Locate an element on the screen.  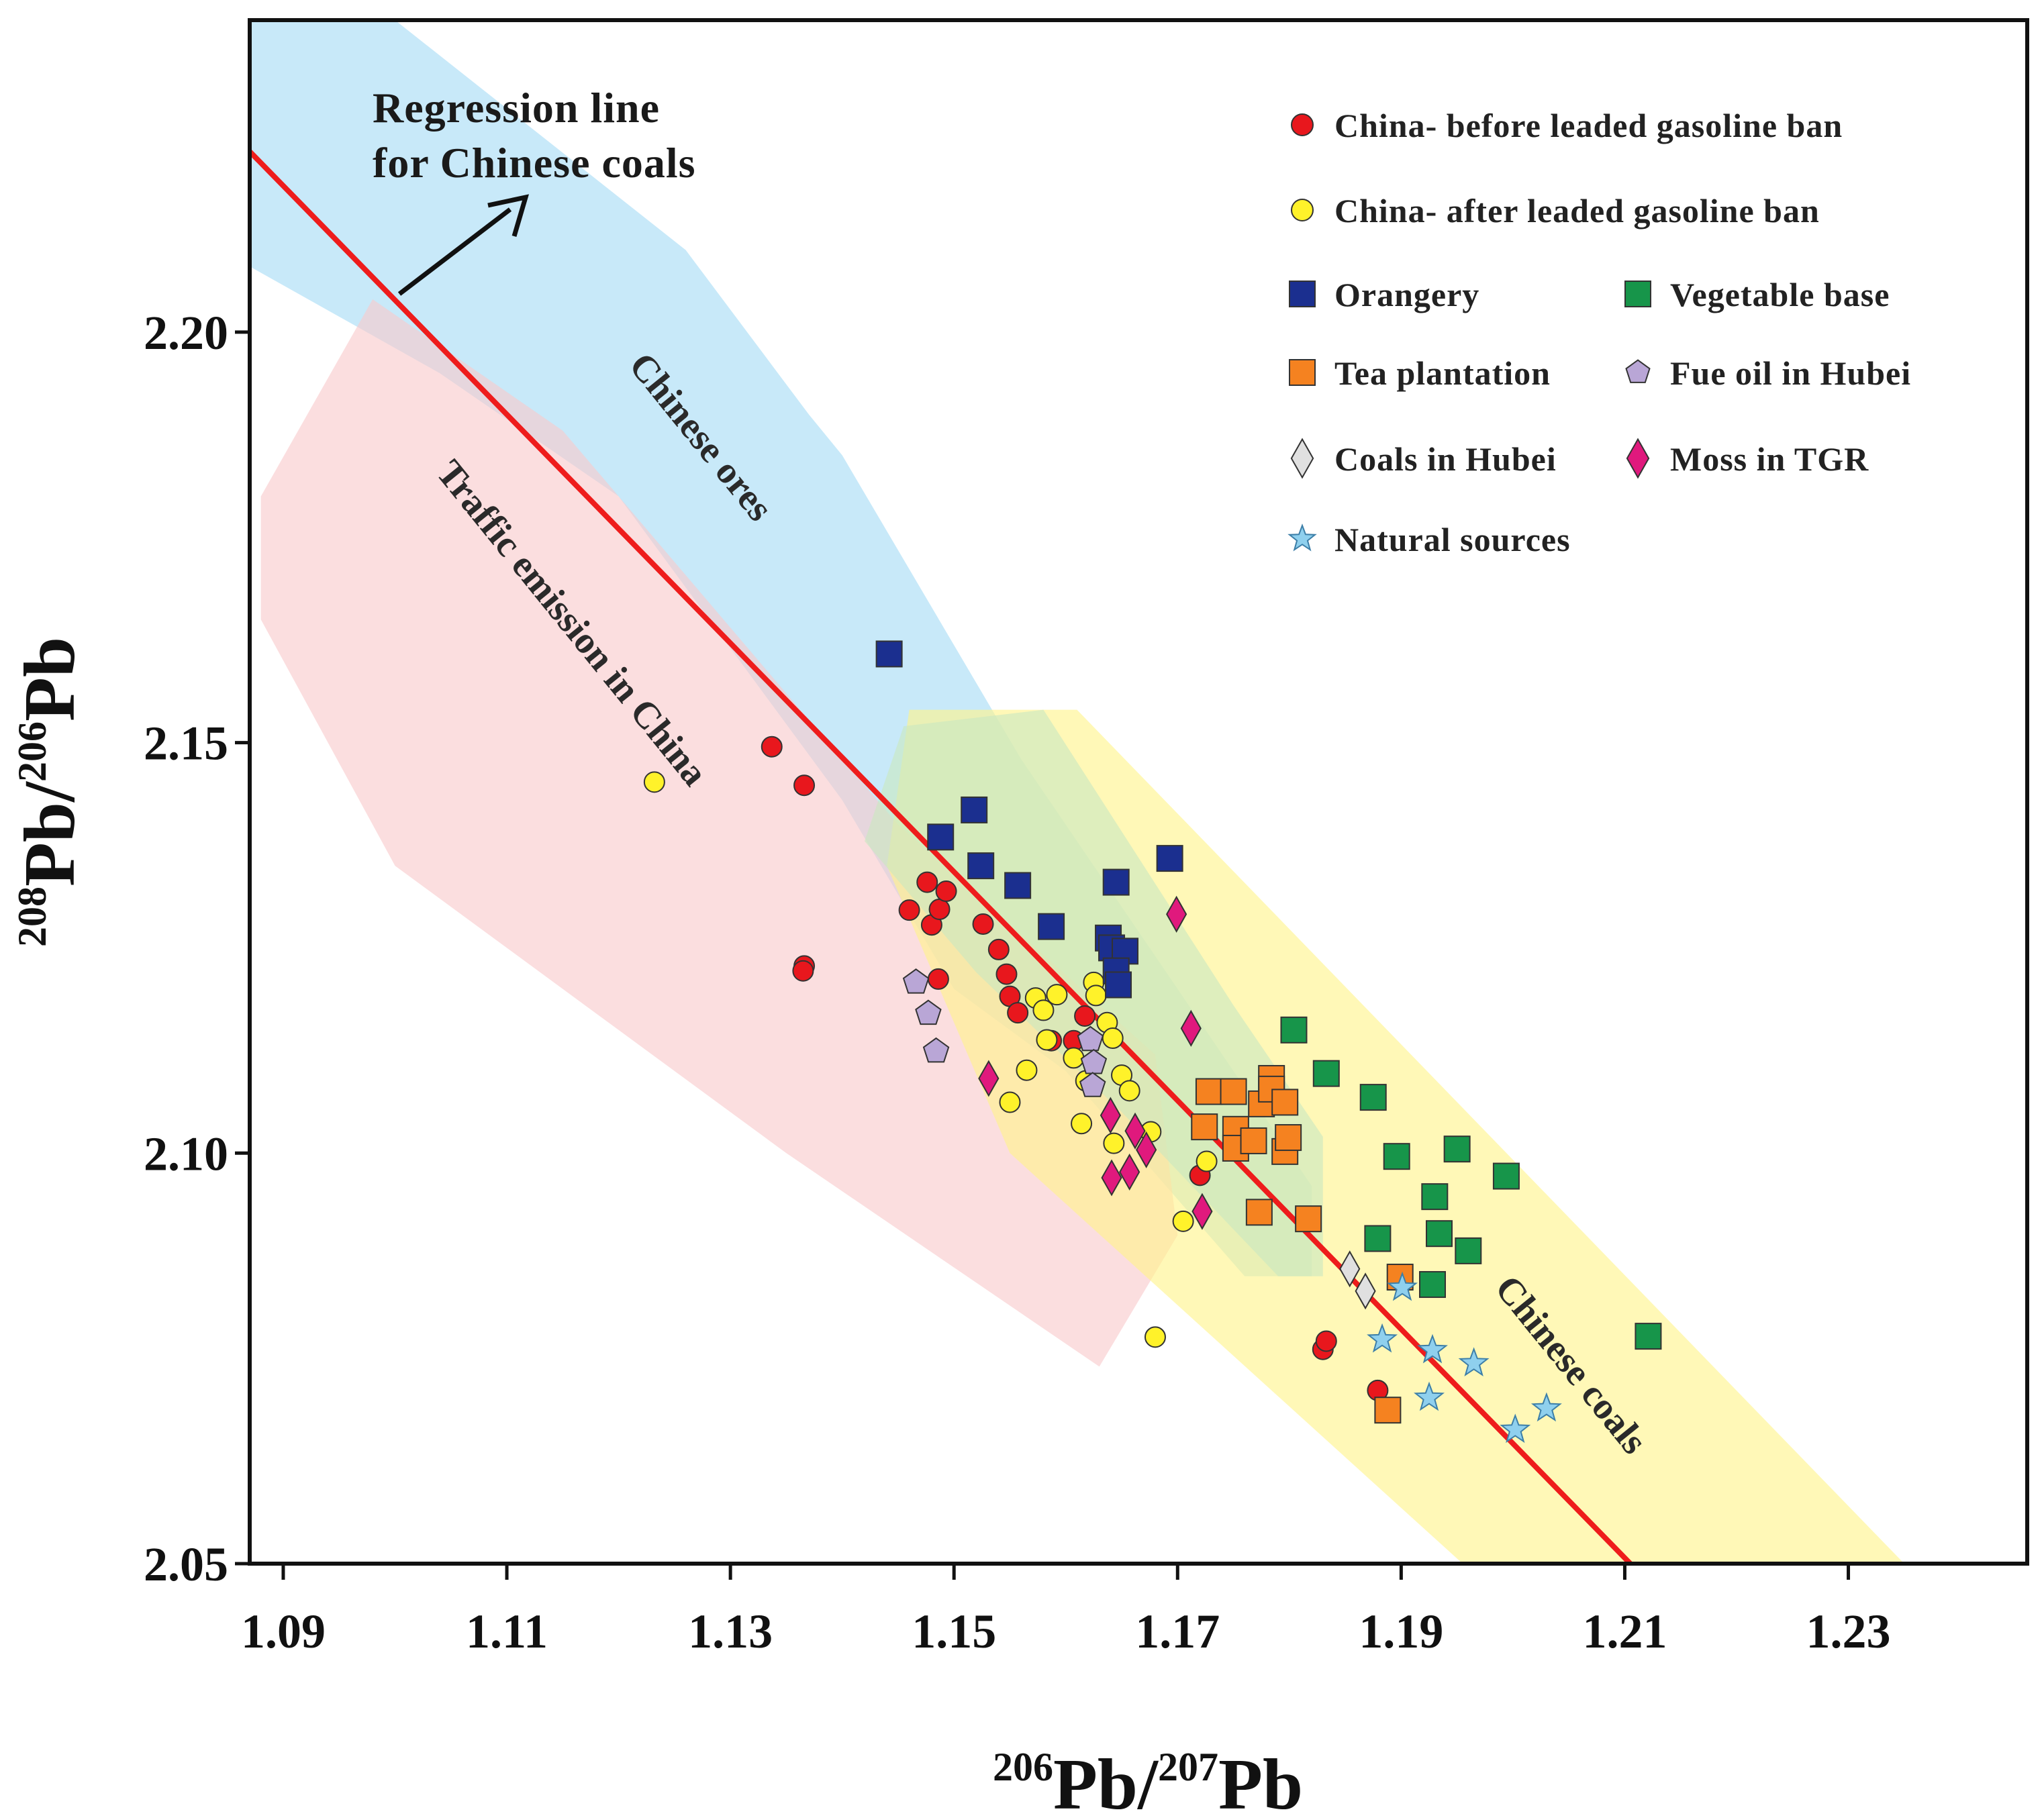
legend-marker-diamond-icon is located at coordinates (1638, 458).